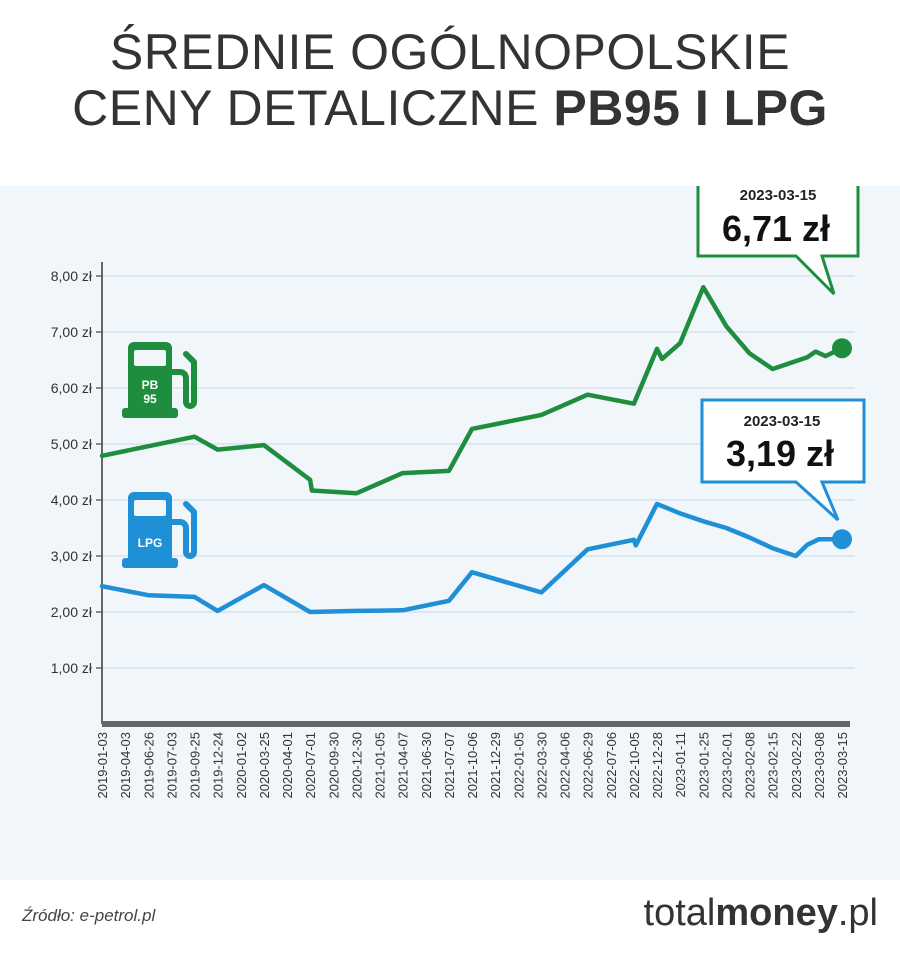 The width and height of the screenshot is (900, 956). I want to click on y-tick-label: 8,00 zł, so click(72, 276).